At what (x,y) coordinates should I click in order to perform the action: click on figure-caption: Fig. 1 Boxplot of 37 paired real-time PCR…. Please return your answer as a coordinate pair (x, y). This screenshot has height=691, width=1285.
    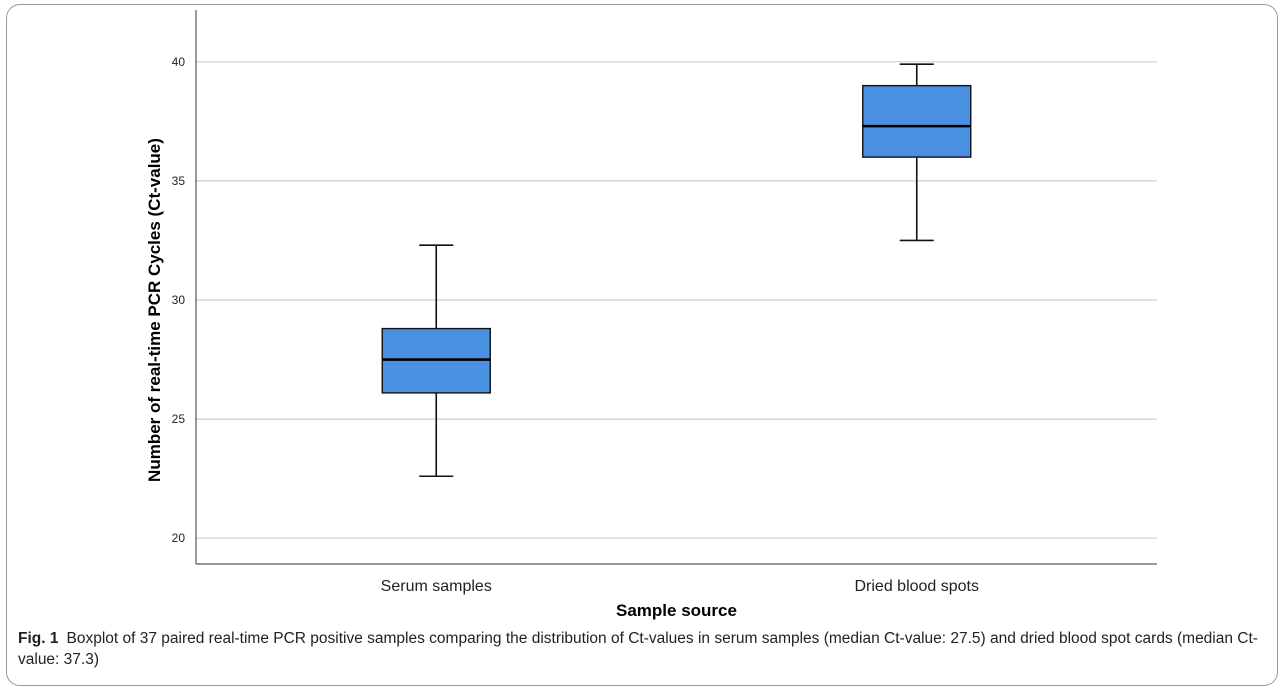
    Looking at the image, I should click on (643, 649).